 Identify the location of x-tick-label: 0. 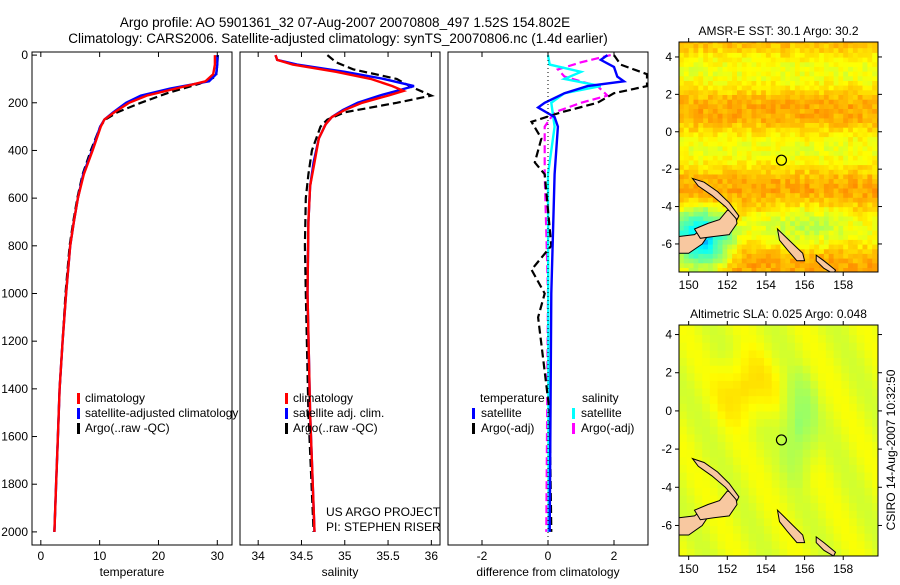
(40, 556).